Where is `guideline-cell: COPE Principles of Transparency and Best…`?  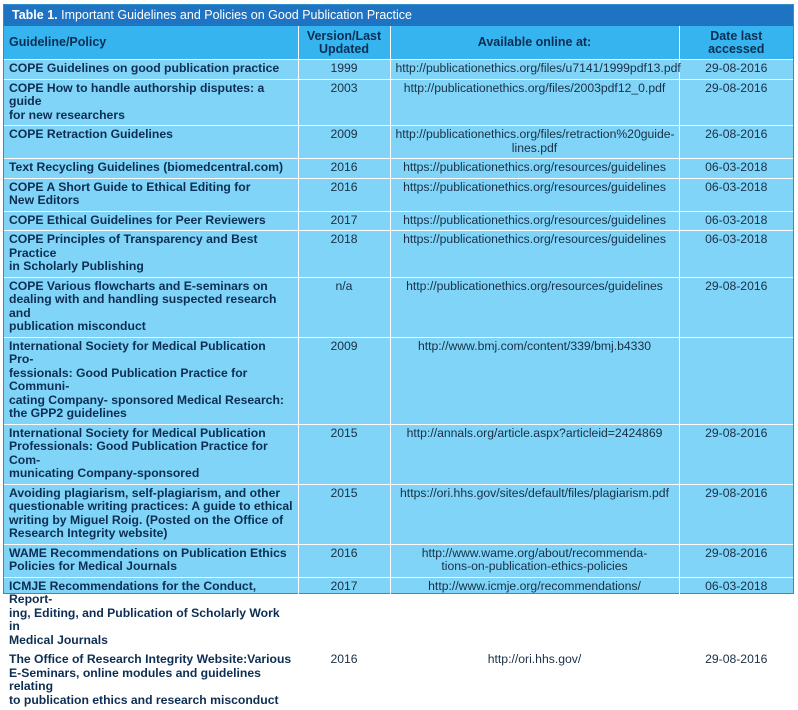 guideline-cell: COPE Principles of Transparency and Best… is located at coordinates (151, 254).